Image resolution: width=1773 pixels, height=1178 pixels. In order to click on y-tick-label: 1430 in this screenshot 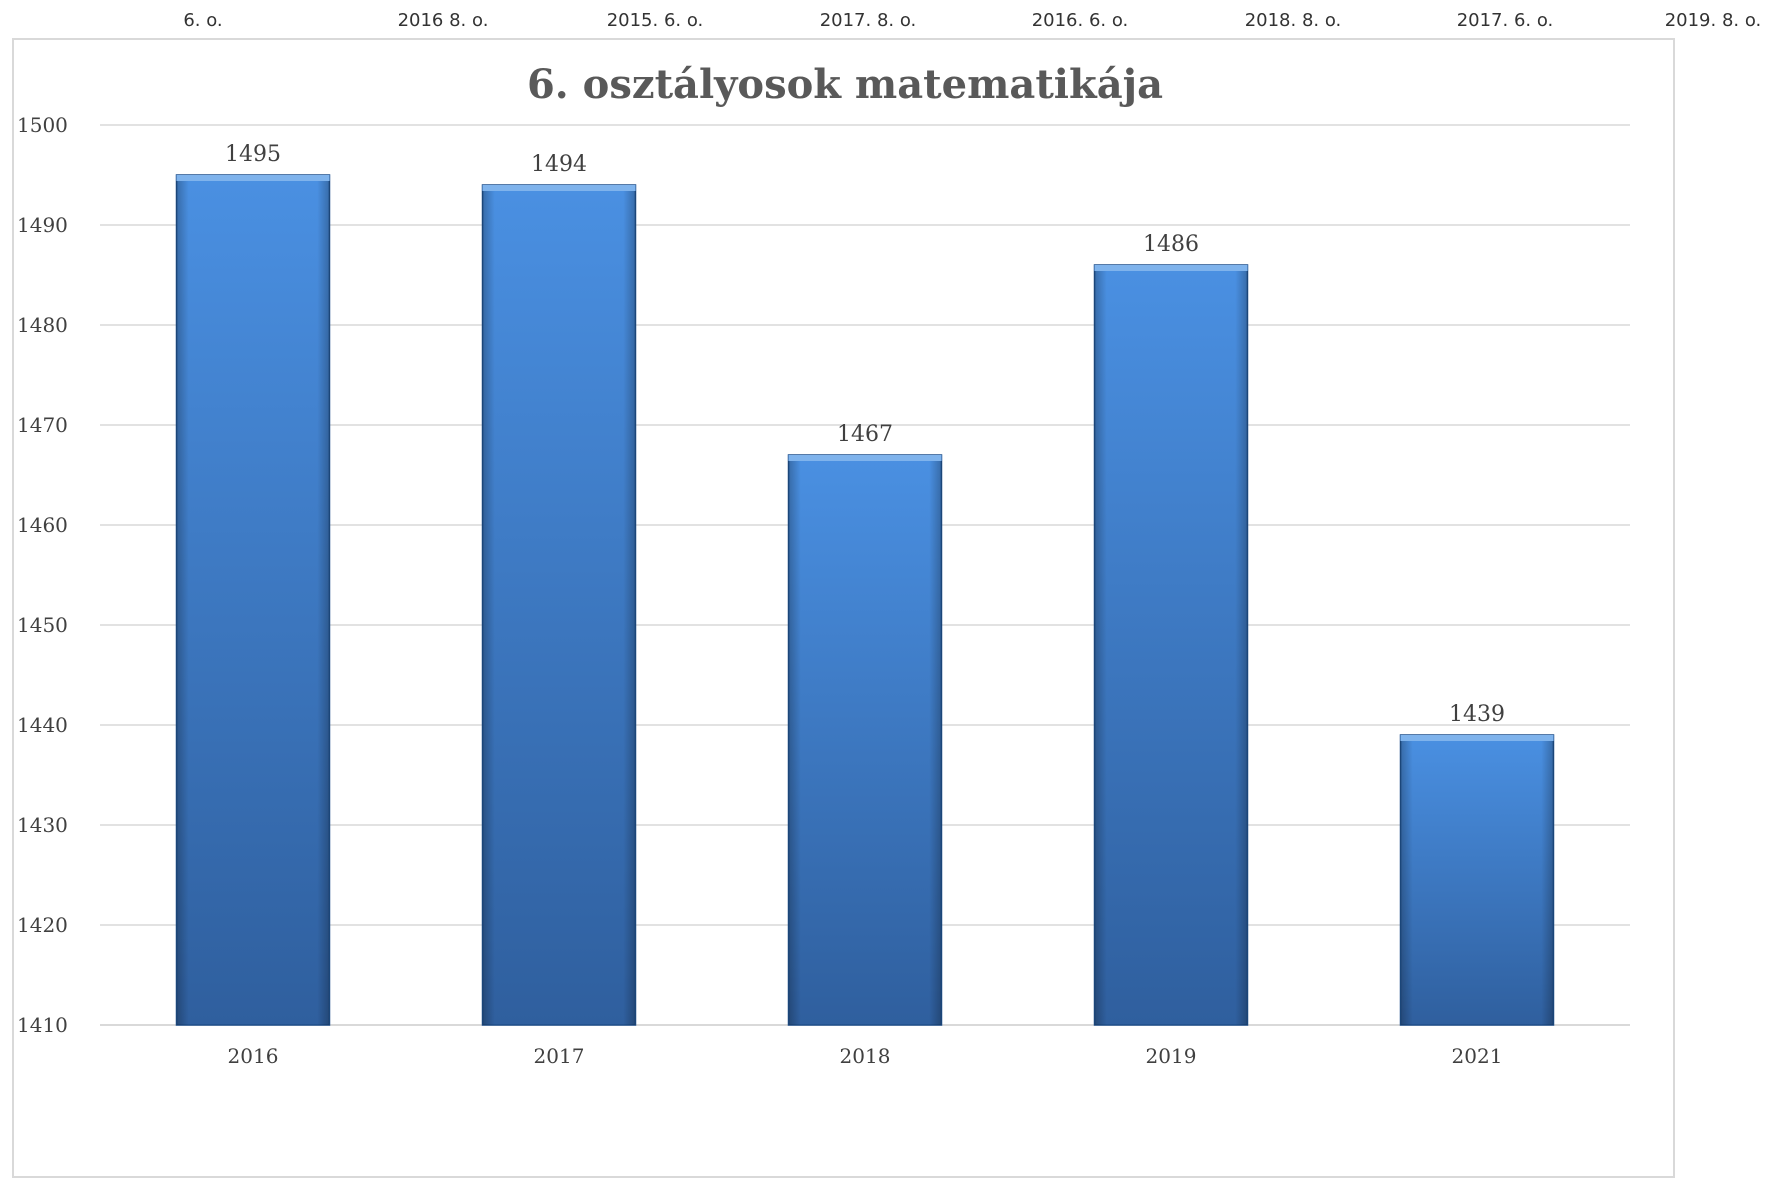, I will do `click(42, 825)`.